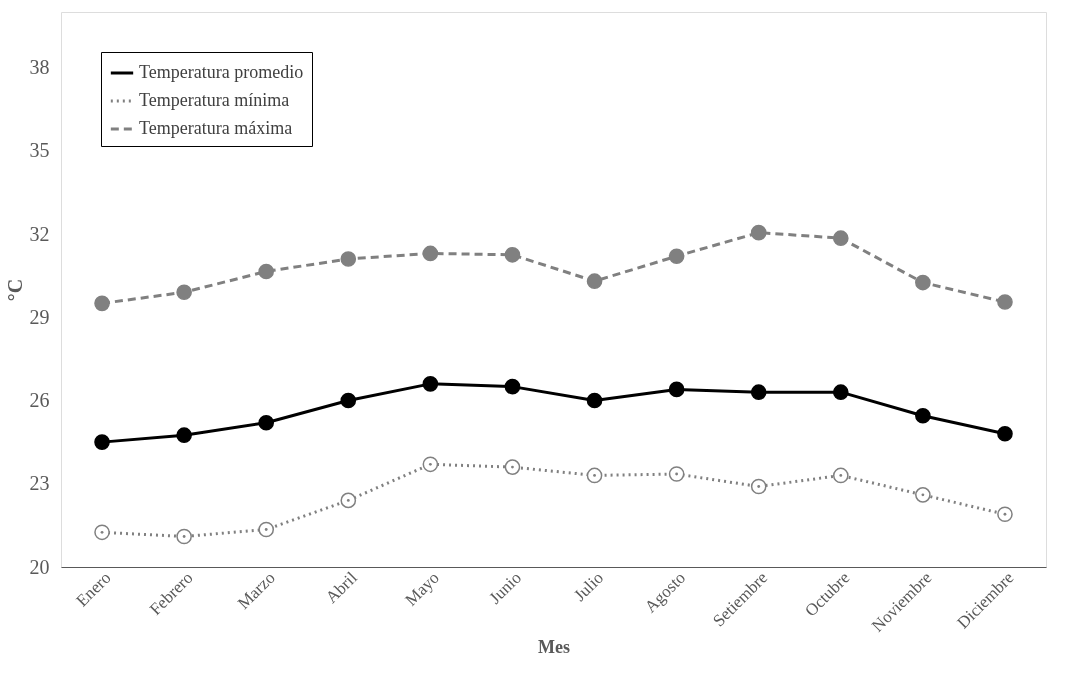 This screenshot has height=693, width=1085. Describe the element at coordinates (214, 100) in the screenshot. I see `legend-label: Temperatura mínima` at that location.